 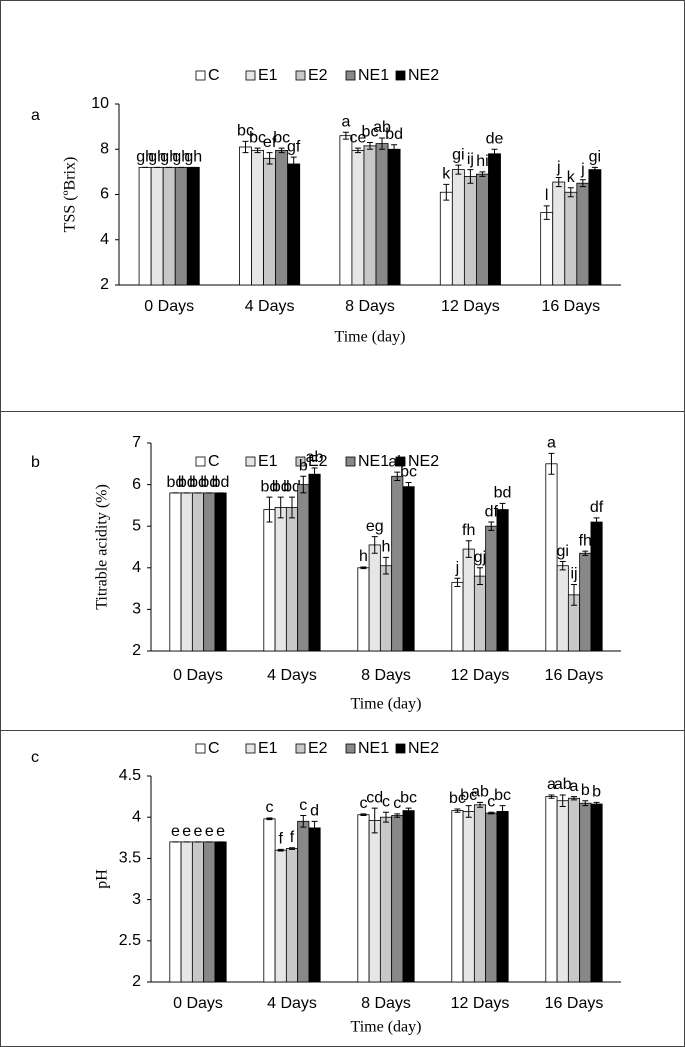 I want to click on significance-label: l, so click(x=547, y=195).